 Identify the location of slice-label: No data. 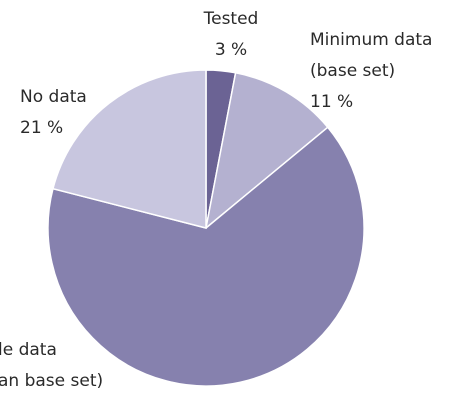
(53, 97).